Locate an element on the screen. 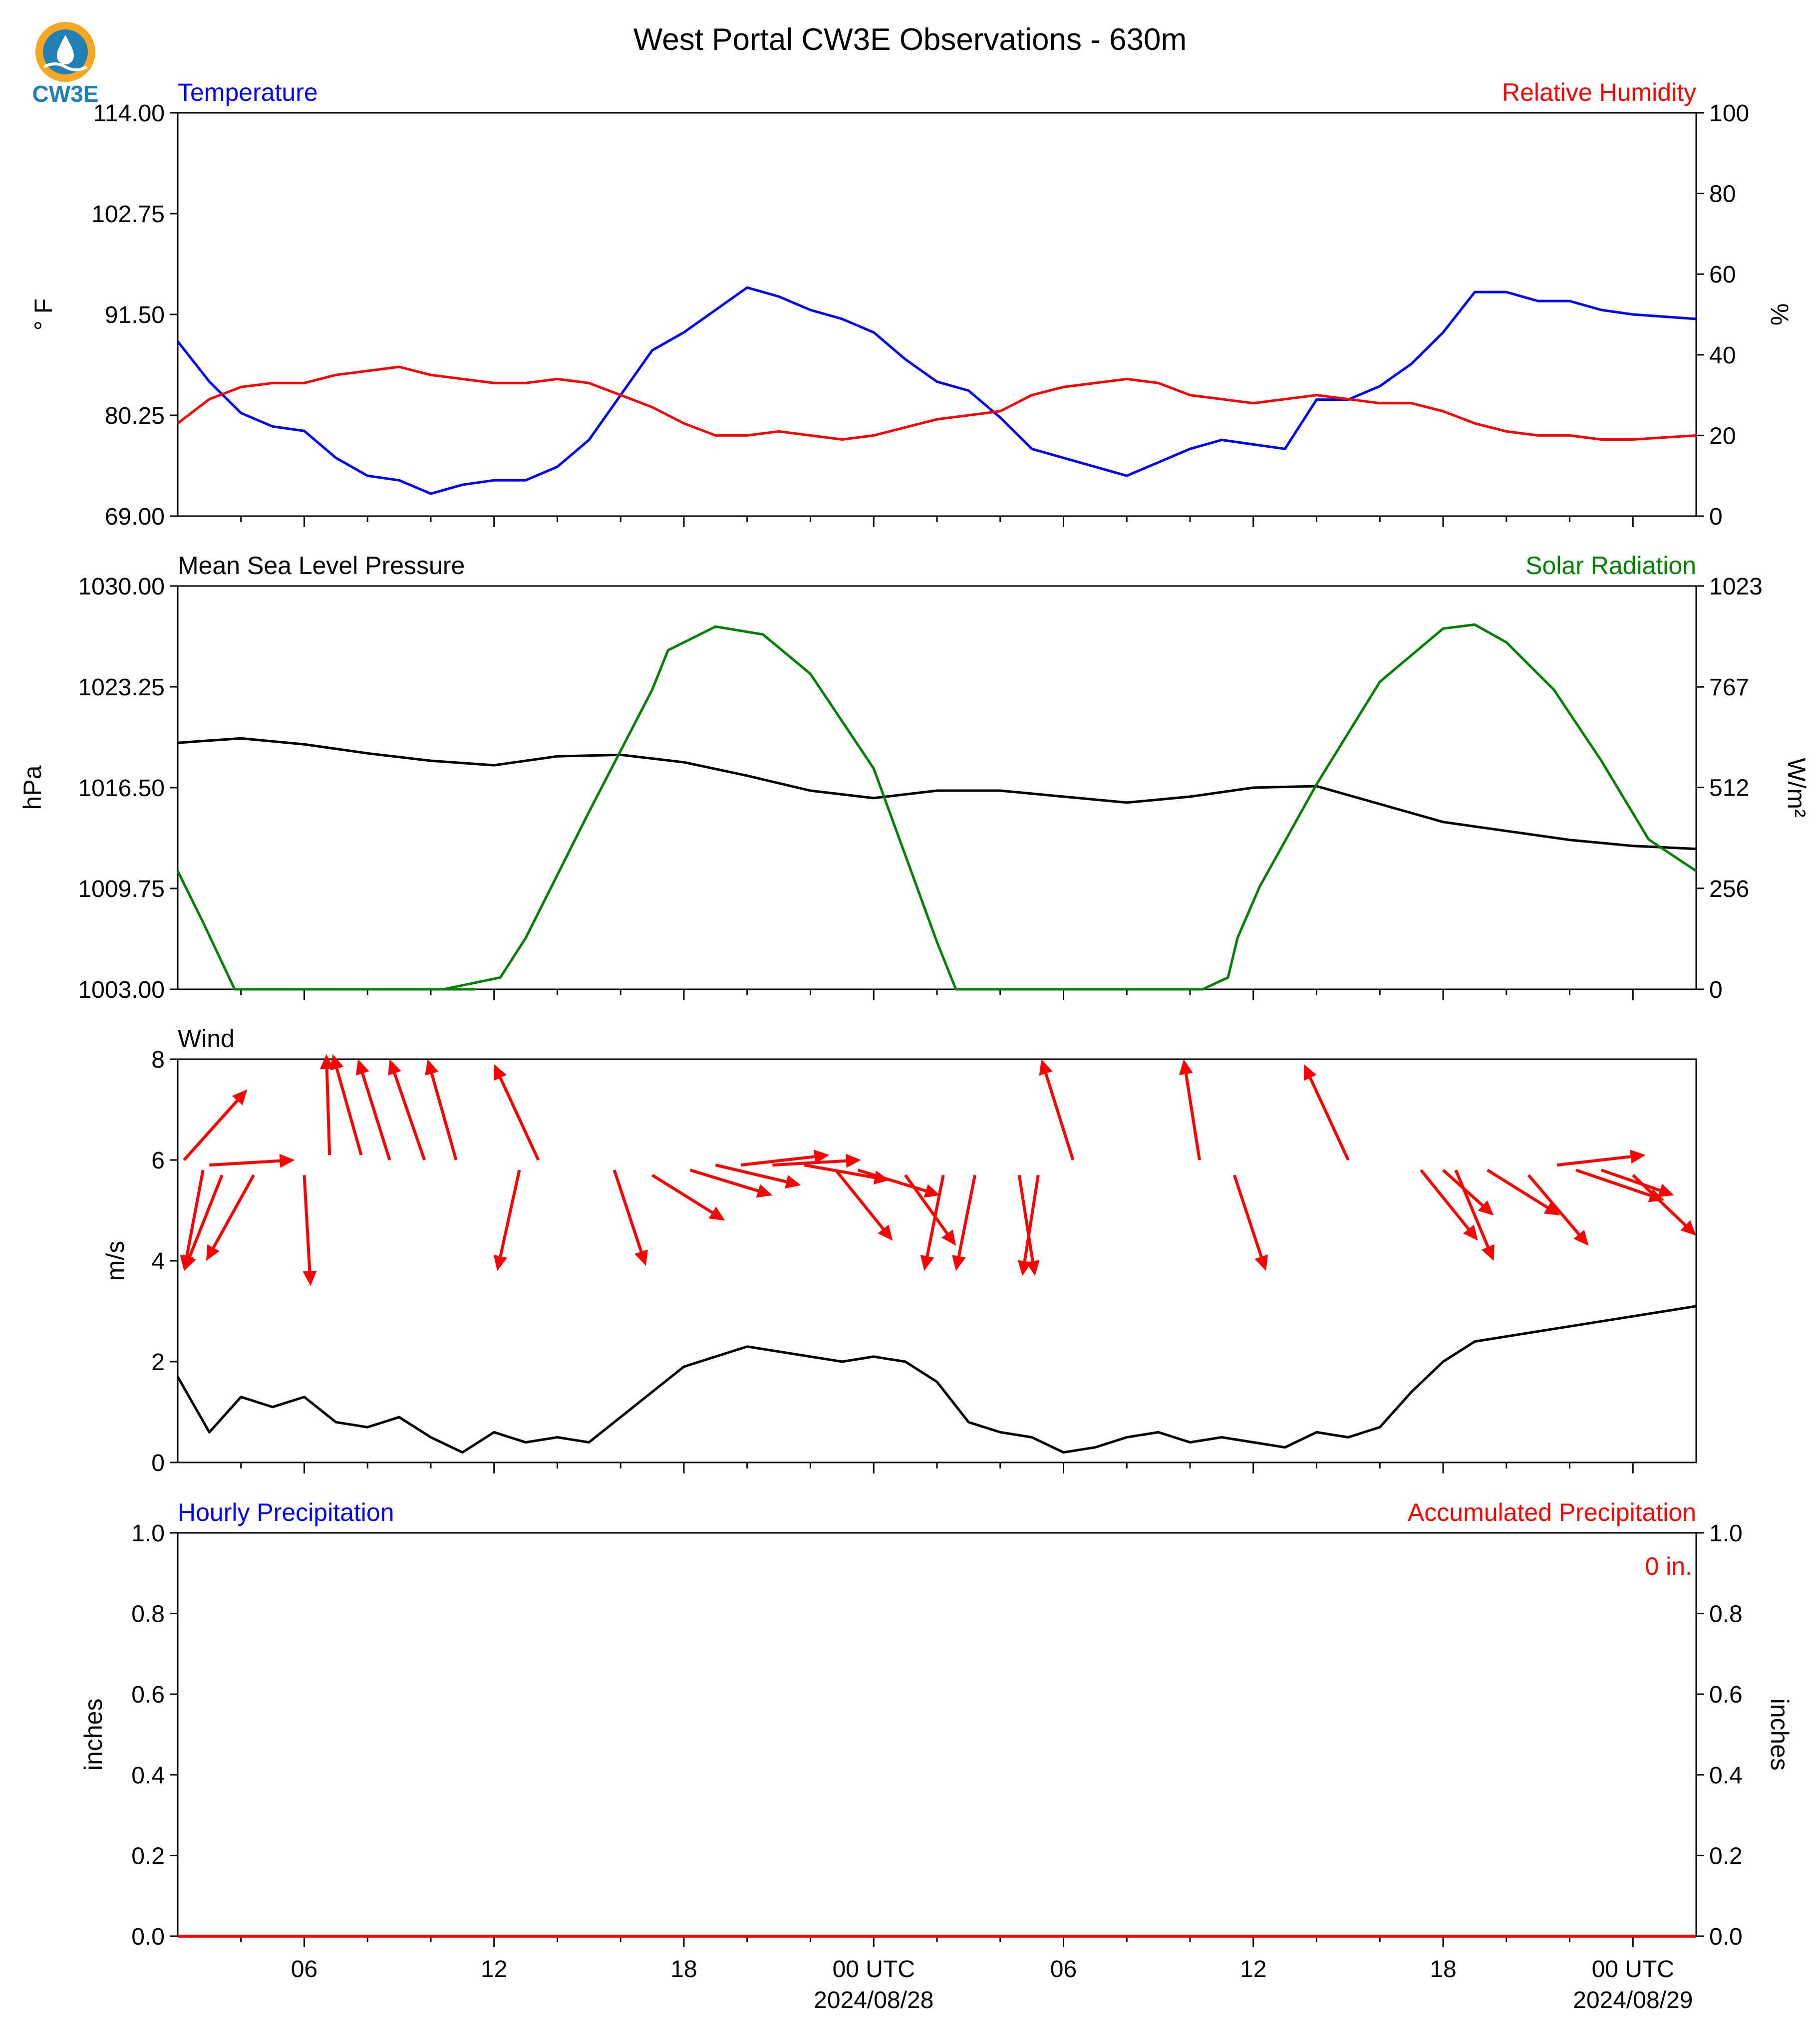 This screenshot has width=1820, height=2028. y-tick-label-left: 1016.50 is located at coordinates (121, 788).